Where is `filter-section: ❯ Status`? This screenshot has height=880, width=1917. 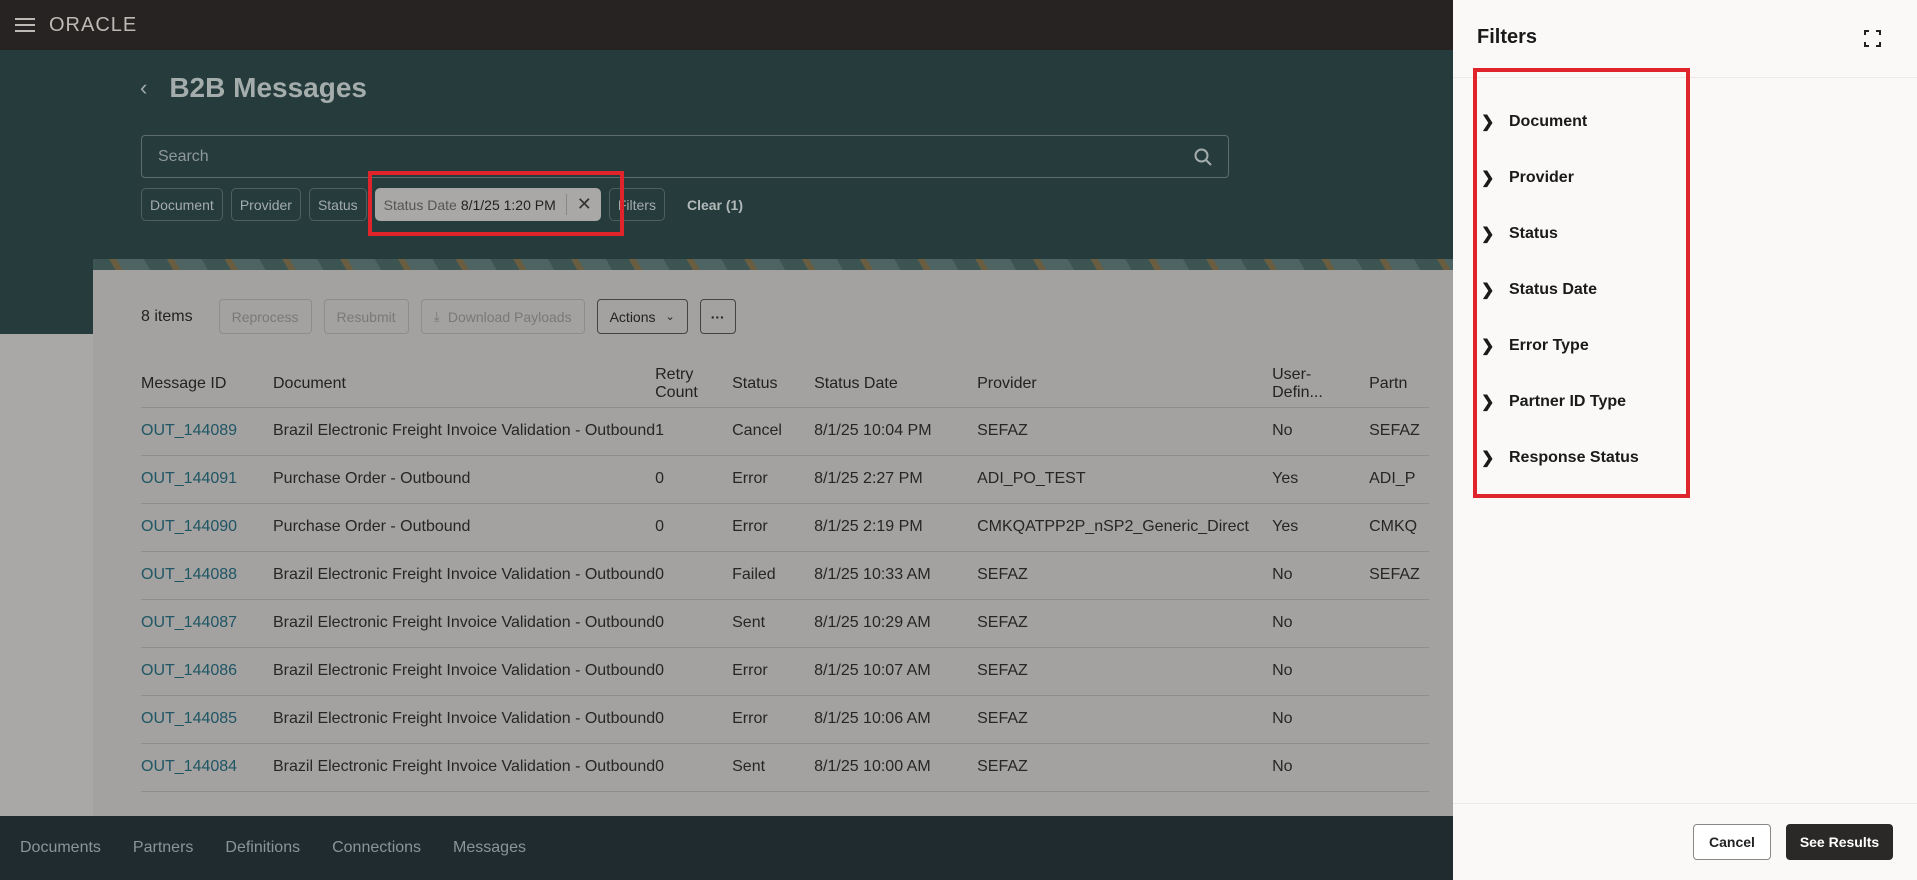 filter-section: ❯ Status is located at coordinates (1519, 234).